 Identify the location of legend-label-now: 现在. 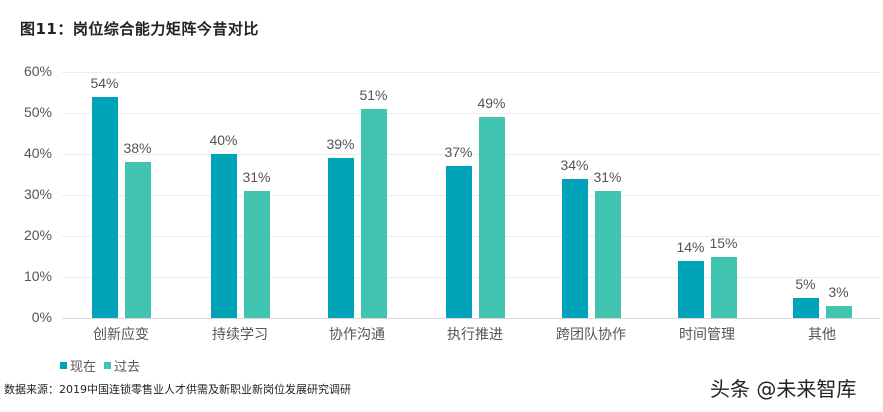
(83, 367).